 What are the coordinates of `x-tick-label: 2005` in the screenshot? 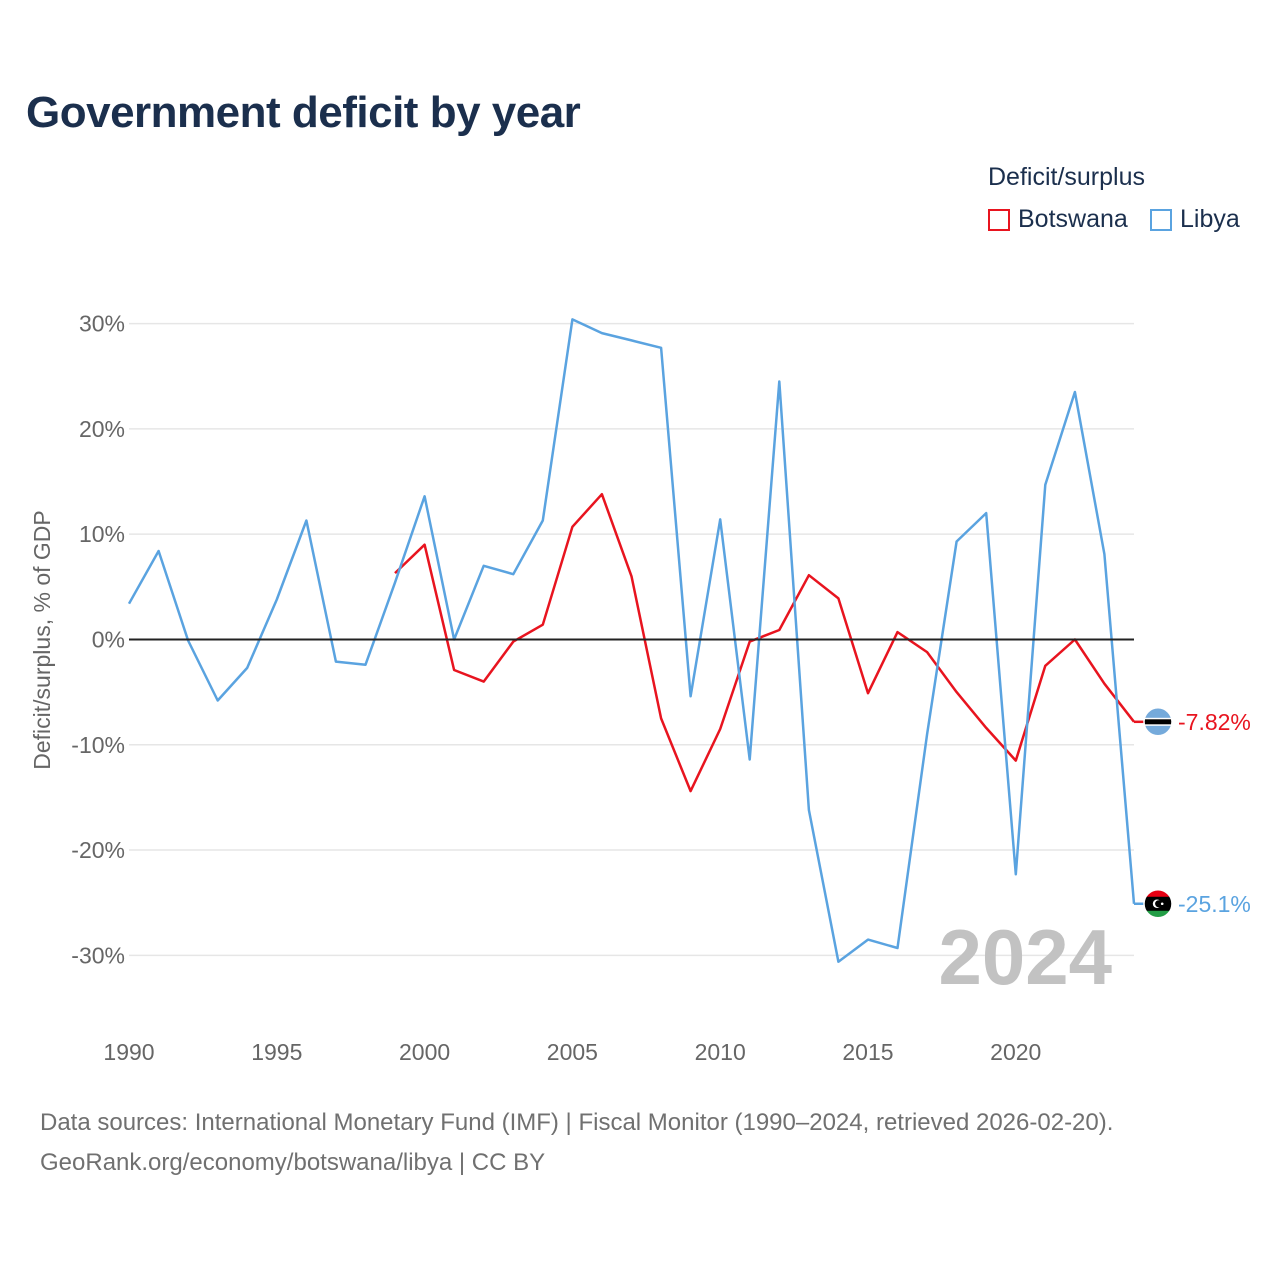 It's located at (572, 1052).